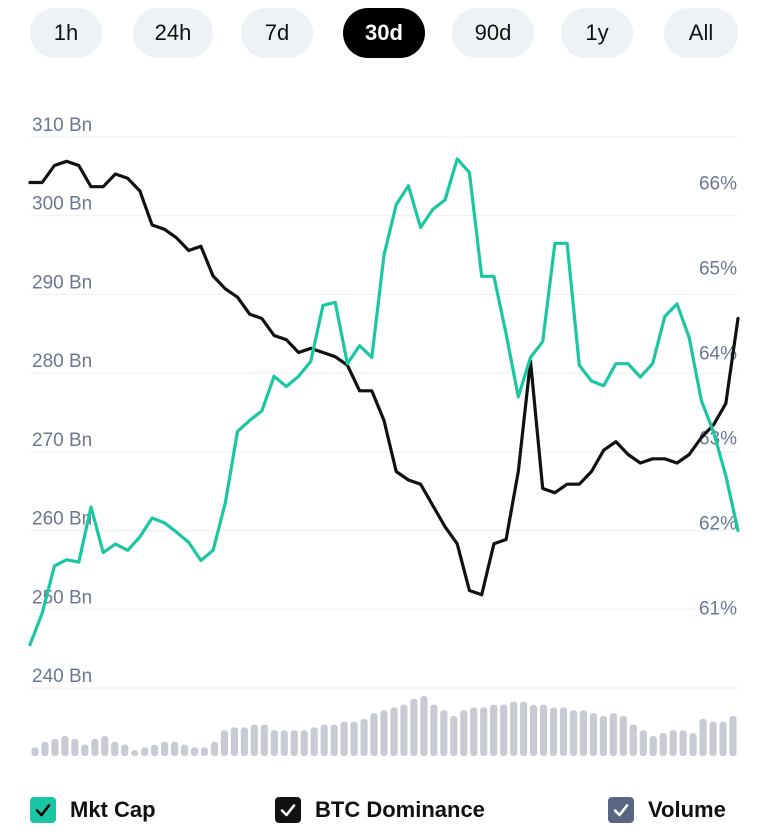  What do you see at coordinates (718, 184) in the screenshot?
I see `y-right-tick-label: 66%` at bounding box center [718, 184].